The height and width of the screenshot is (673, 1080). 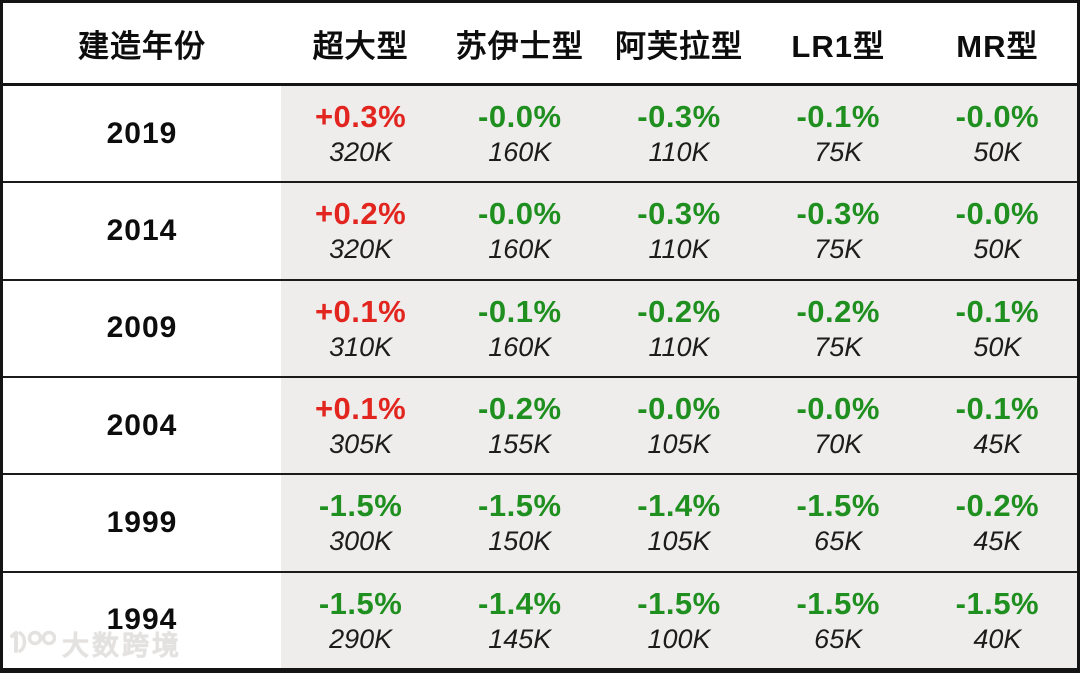 I want to click on value-cell-vlcc-2014: +0.2% 320K, so click(x=361, y=231).